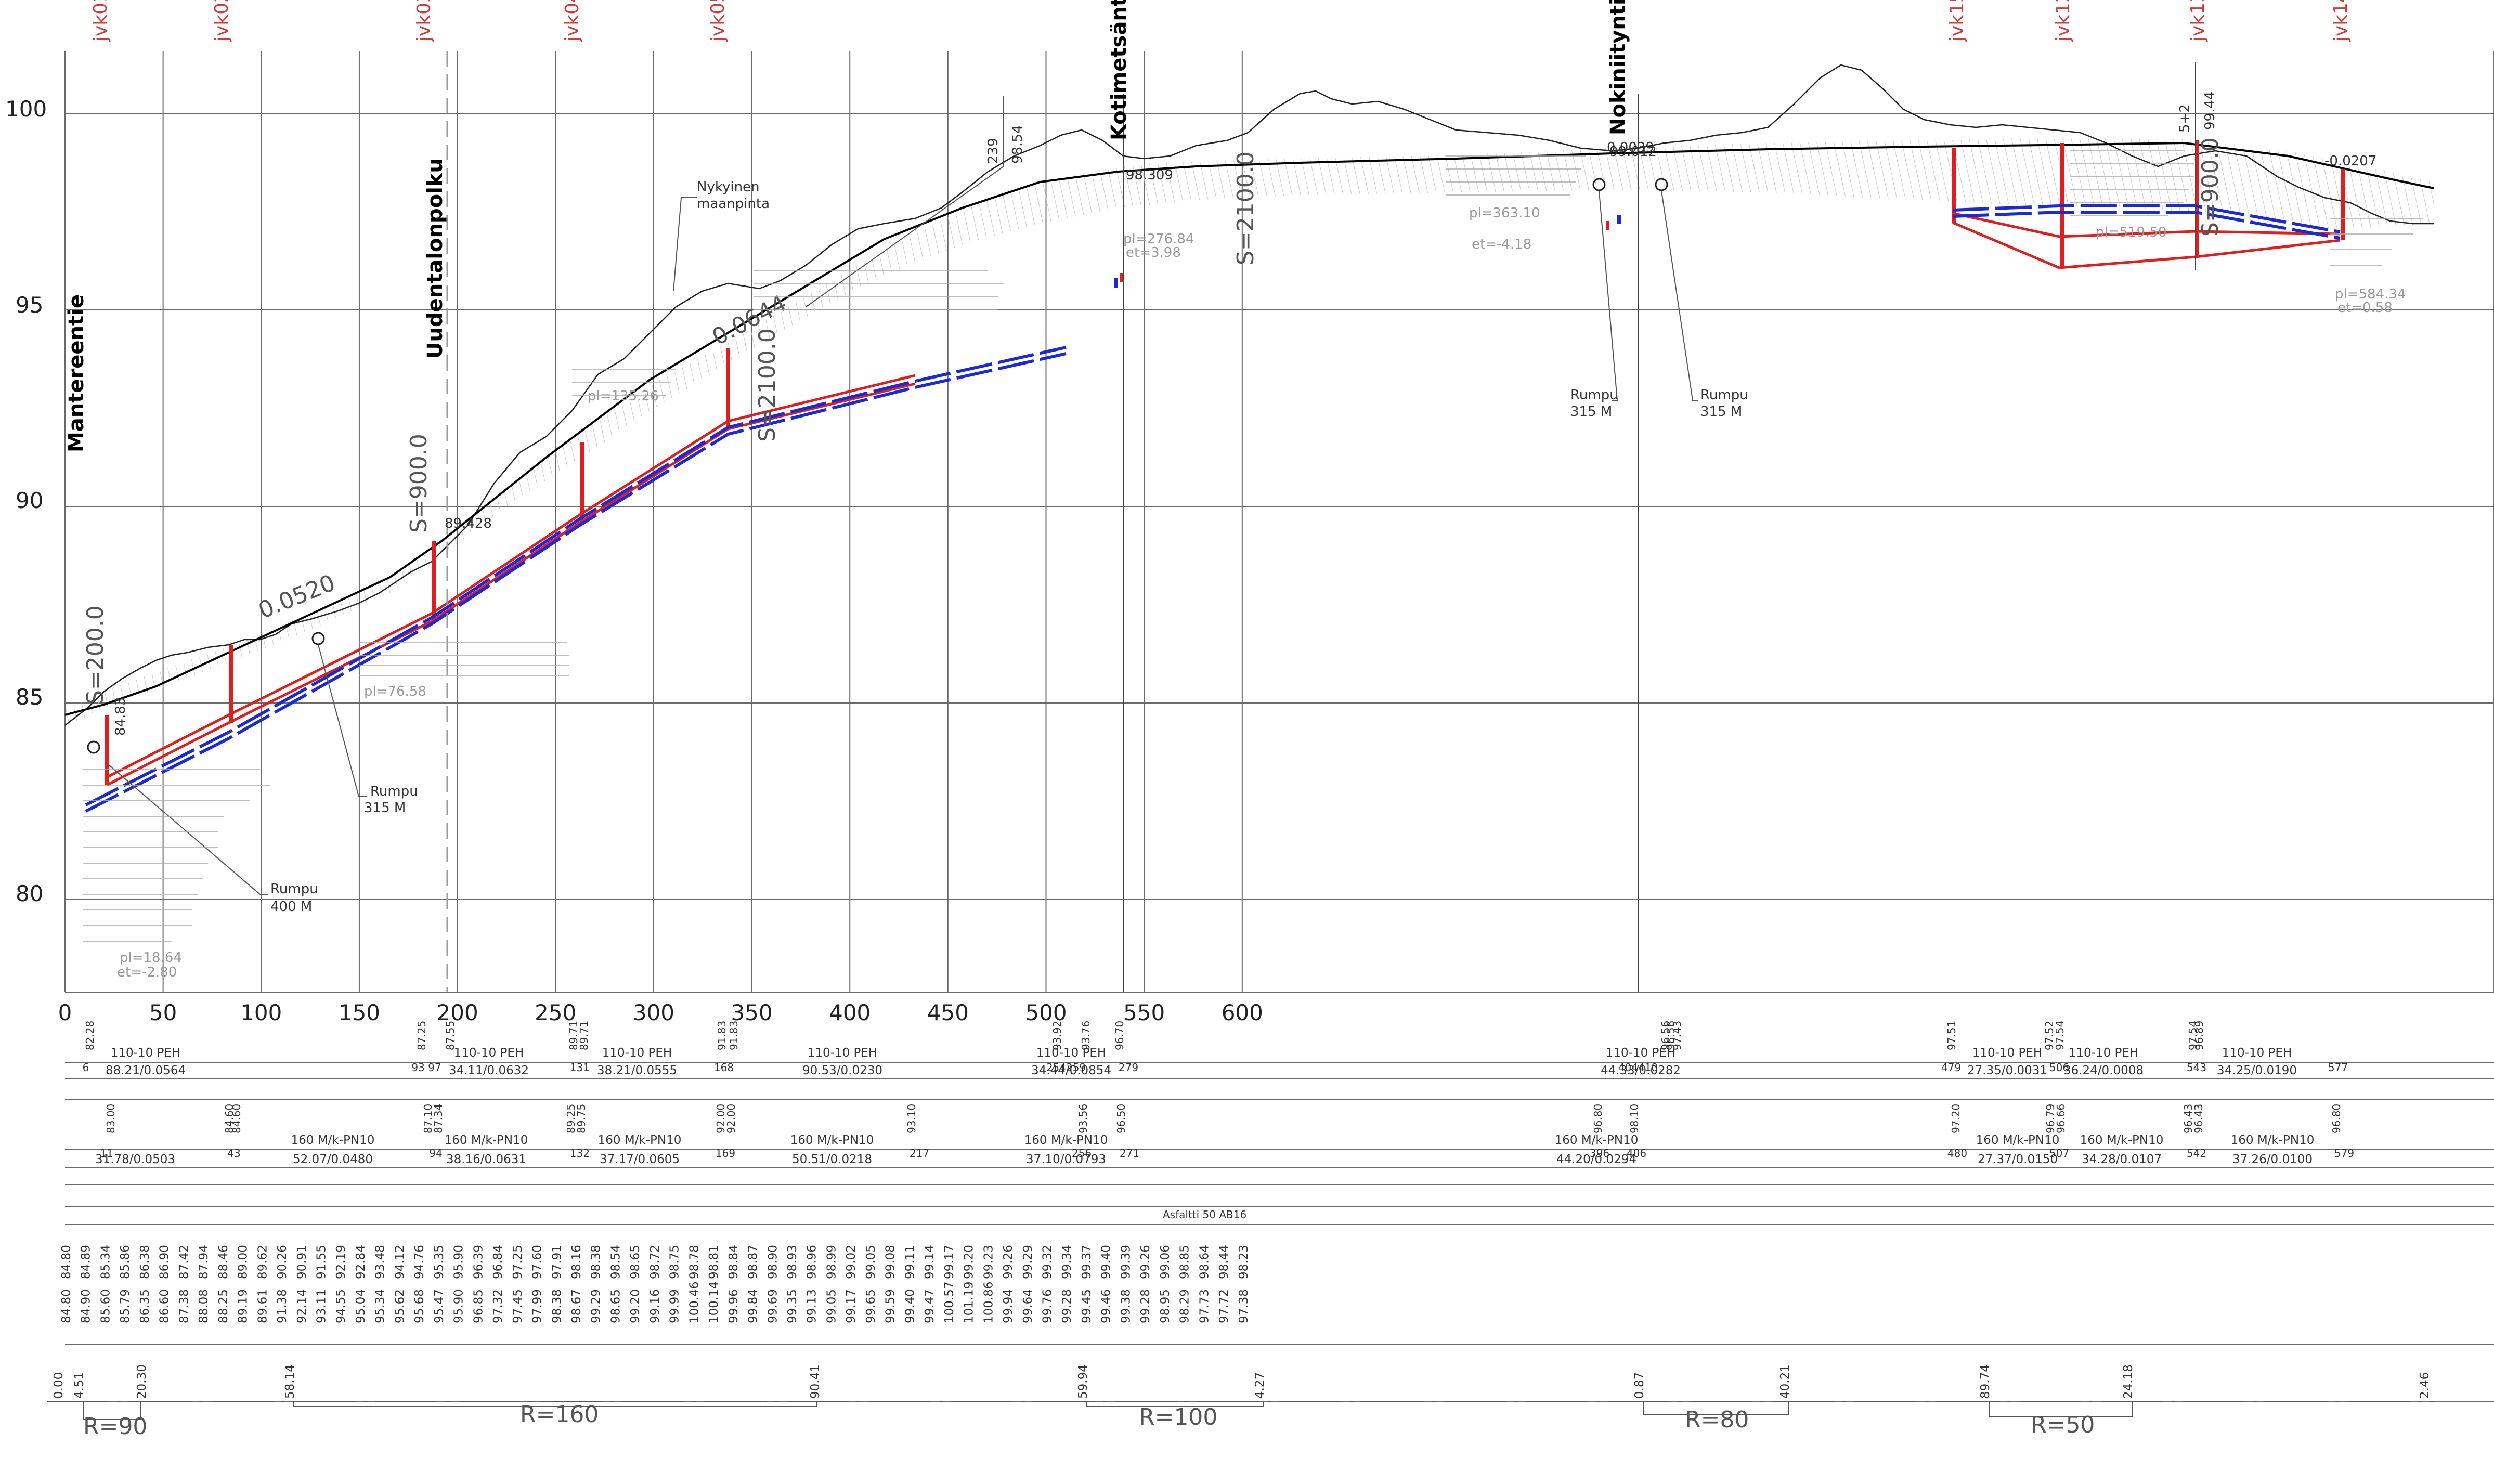  What do you see at coordinates (2344, 1153) in the screenshot?
I see `pvc-station-number: 579` at bounding box center [2344, 1153].